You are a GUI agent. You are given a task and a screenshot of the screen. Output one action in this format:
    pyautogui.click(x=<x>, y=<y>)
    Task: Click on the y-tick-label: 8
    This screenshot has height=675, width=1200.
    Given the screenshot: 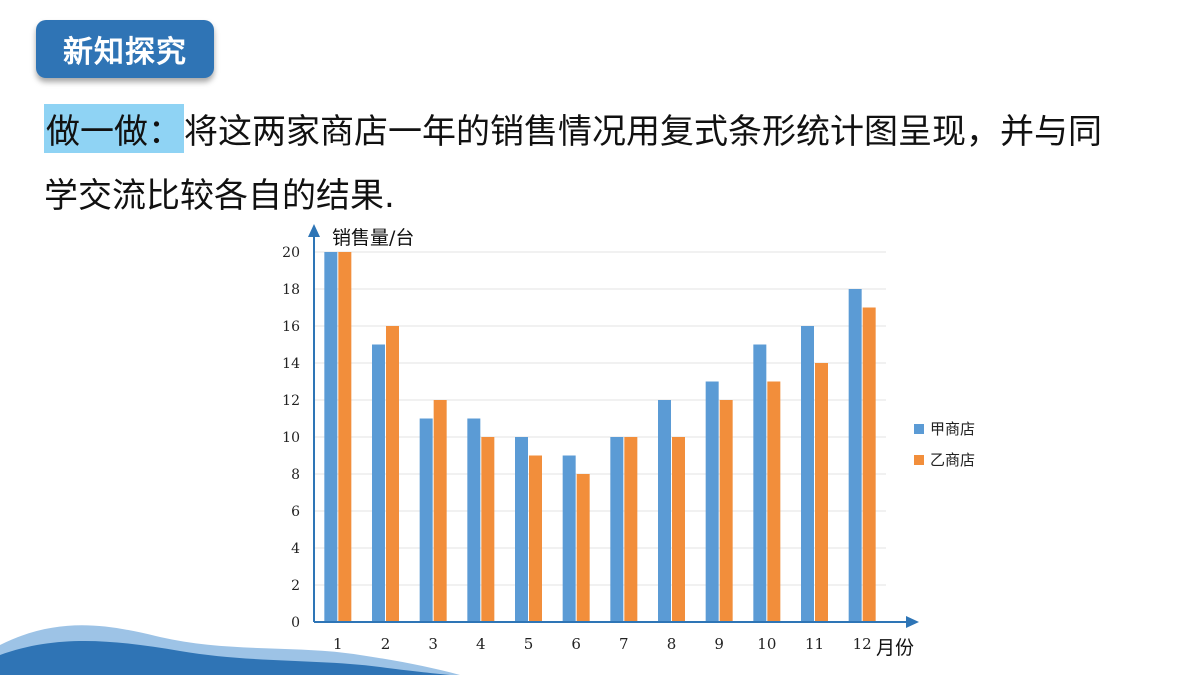 What is the action you would take?
    pyautogui.click(x=295, y=475)
    